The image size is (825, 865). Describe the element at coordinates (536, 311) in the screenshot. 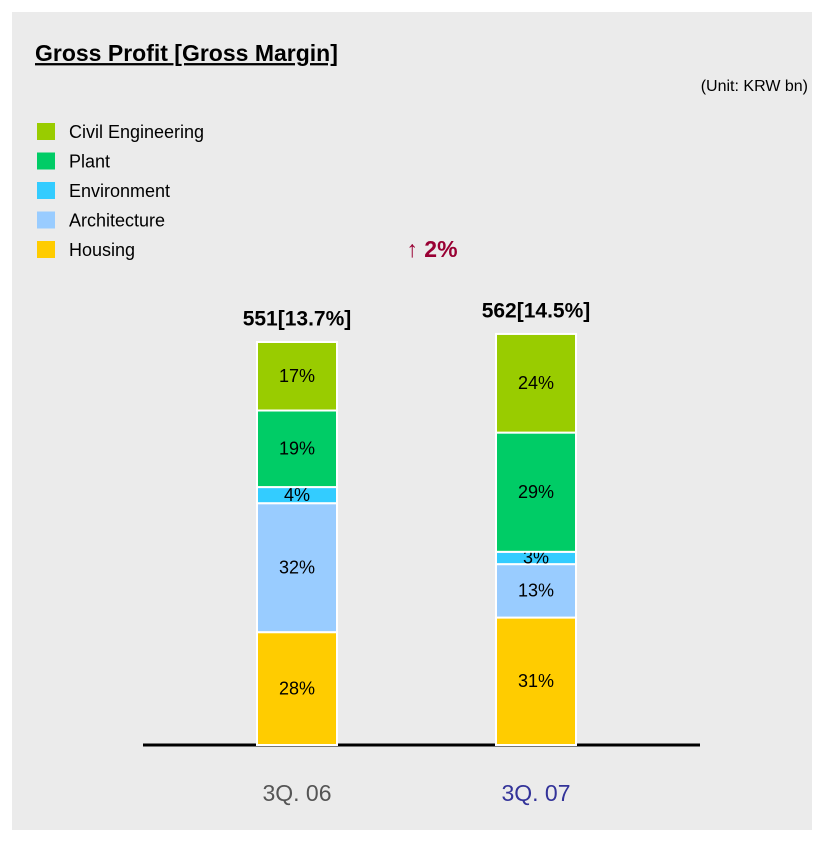

I see `total-label: 562[14.5%]` at that location.